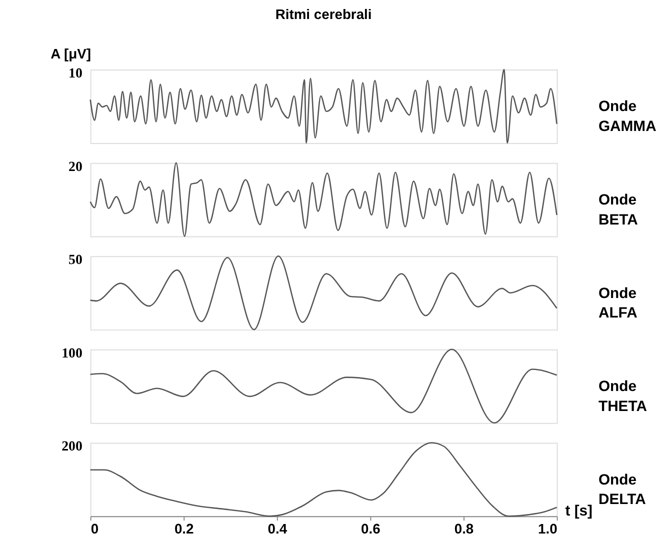 The width and height of the screenshot is (662, 557). What do you see at coordinates (72, 447) in the screenshot?
I see `text: 200` at bounding box center [72, 447].